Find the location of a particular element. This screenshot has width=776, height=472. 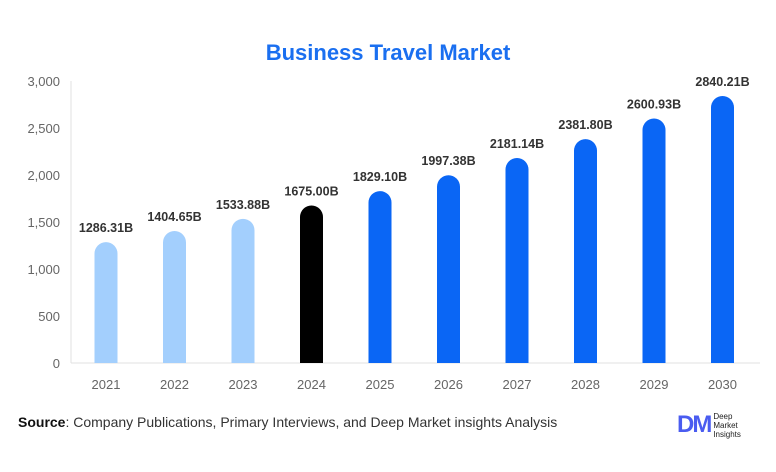

logo-text: Deep Market Insights is located at coordinates (727, 425).